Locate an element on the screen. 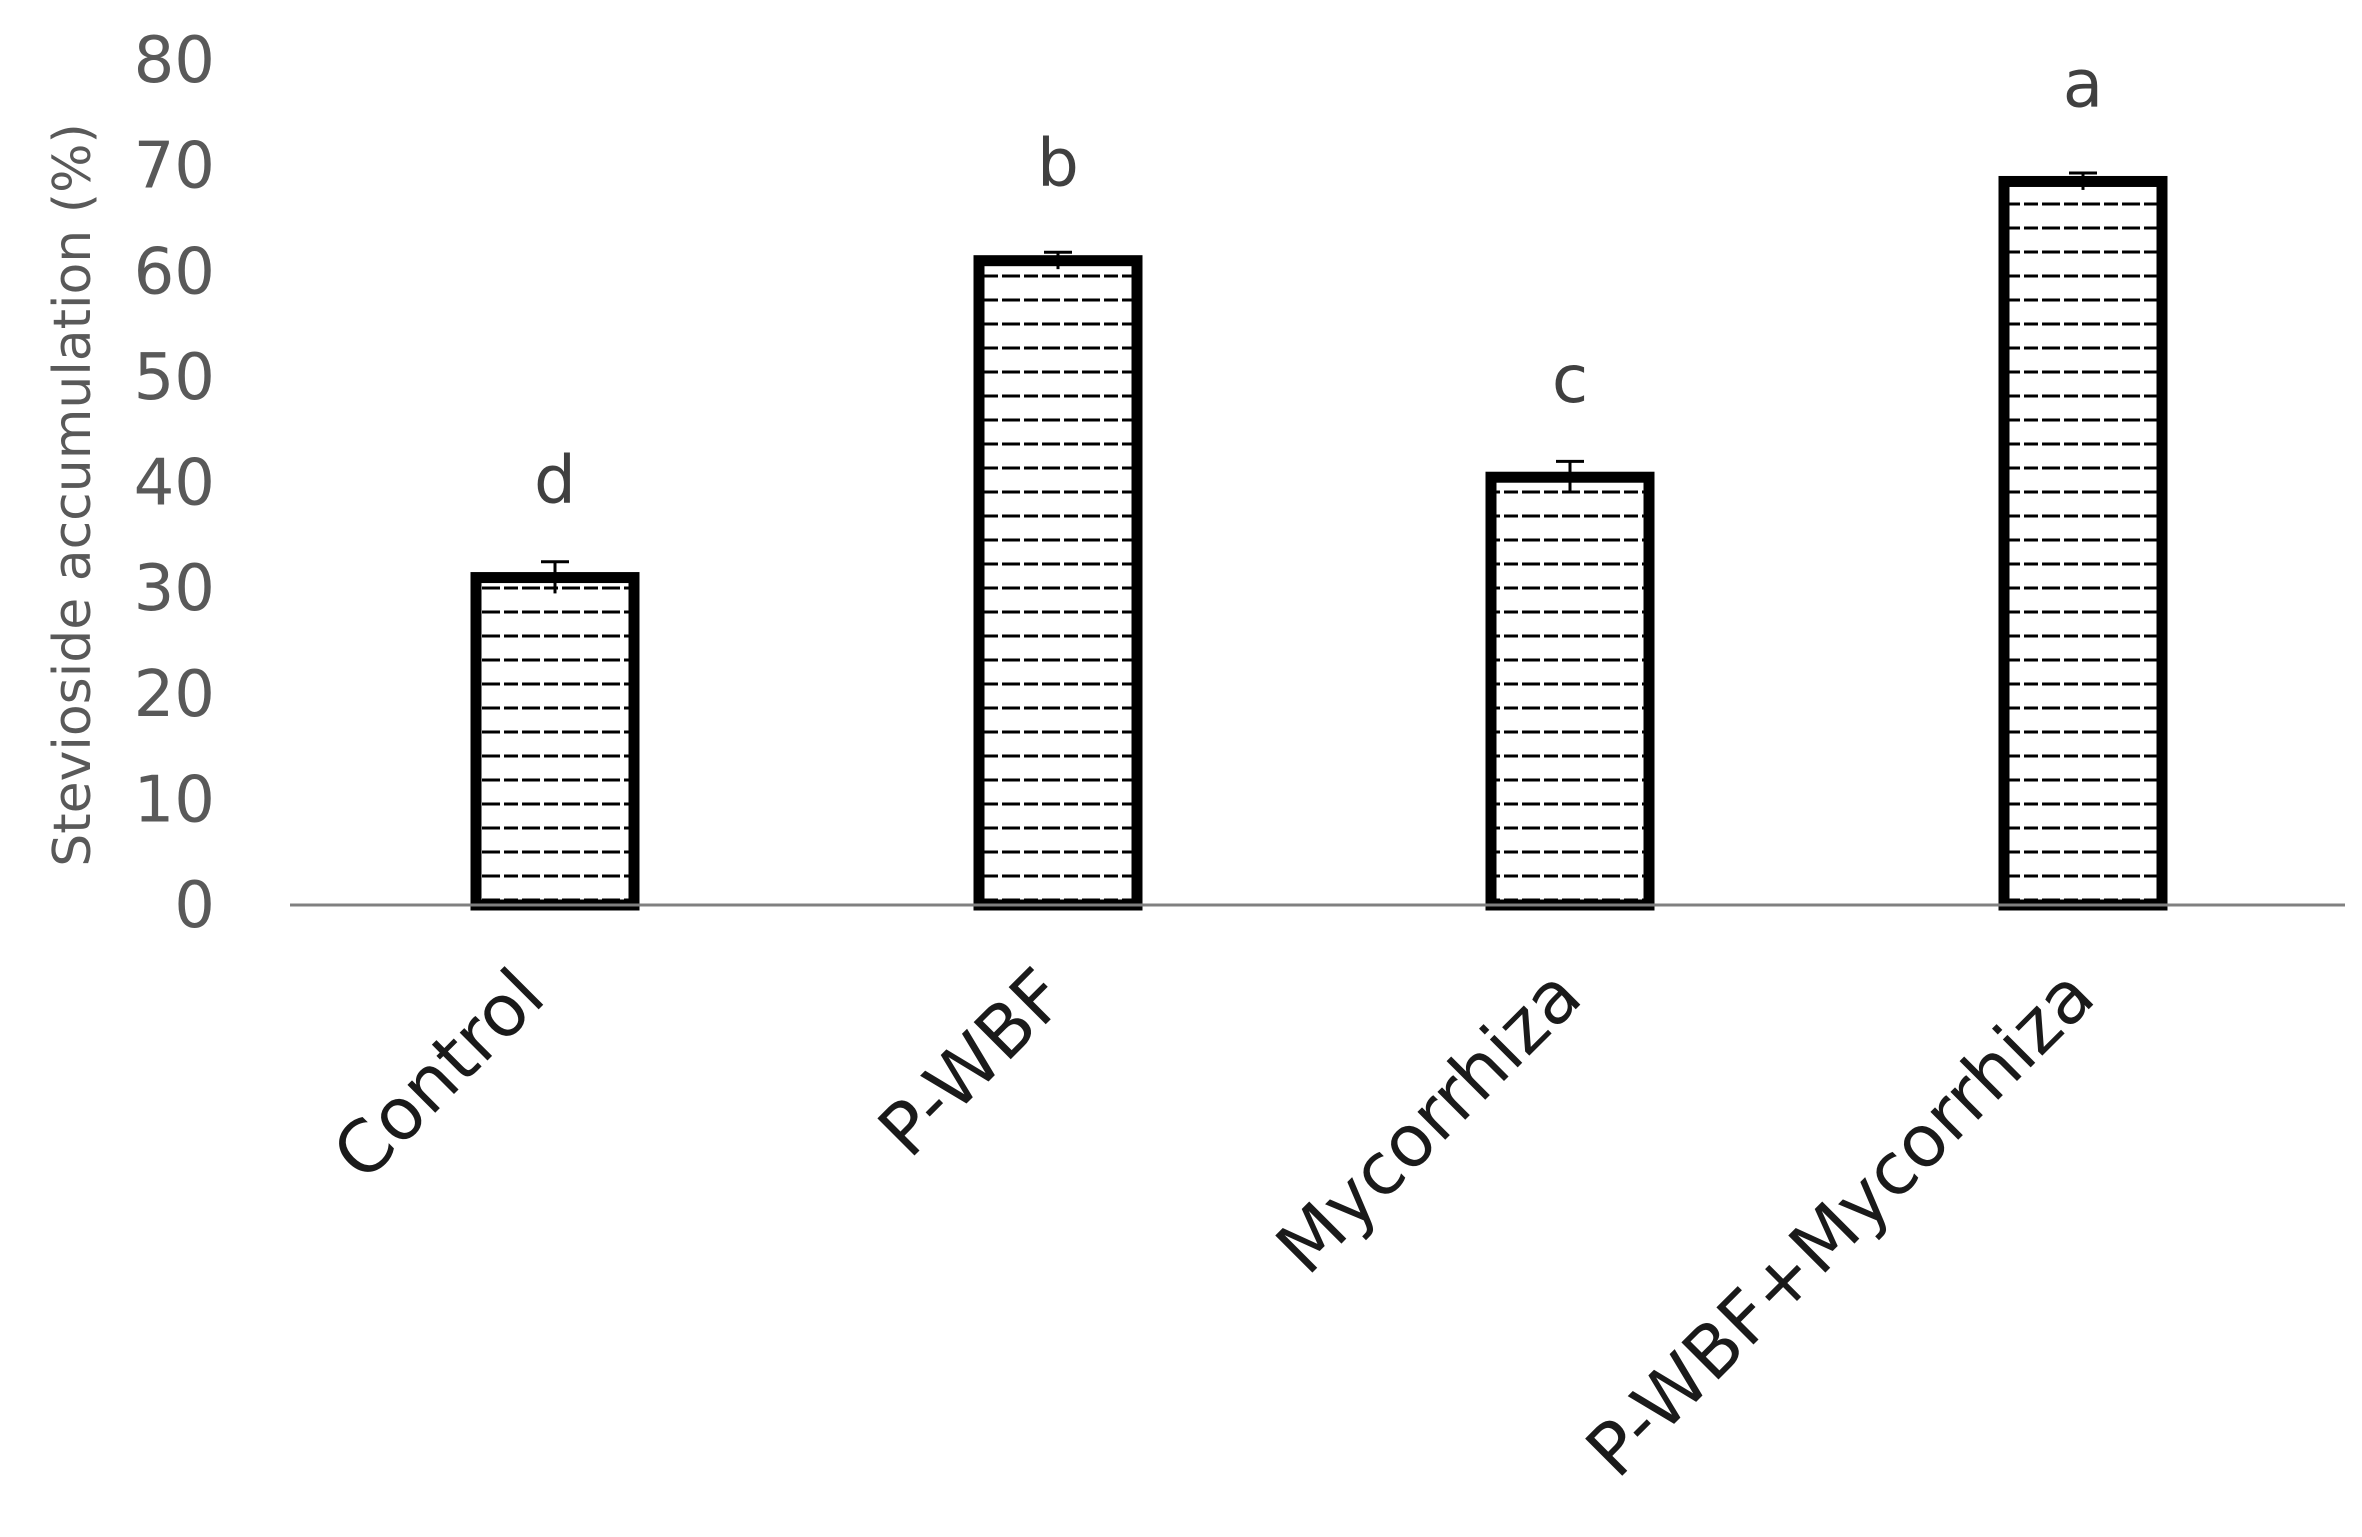 This screenshot has height=1537, width=2362. significance-letter: b is located at coordinates (1058, 163).